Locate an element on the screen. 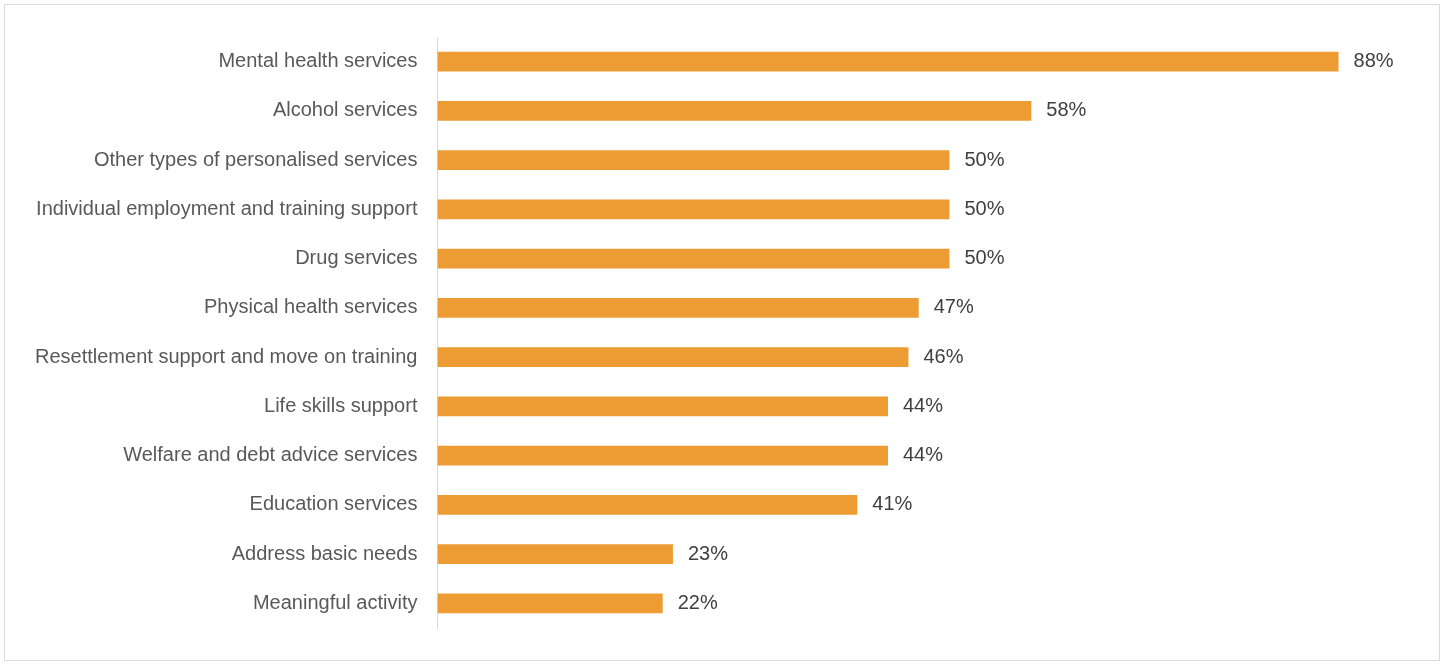 The image size is (1448, 665). y-tick-label: Individual employment and training support is located at coordinates (227, 207).